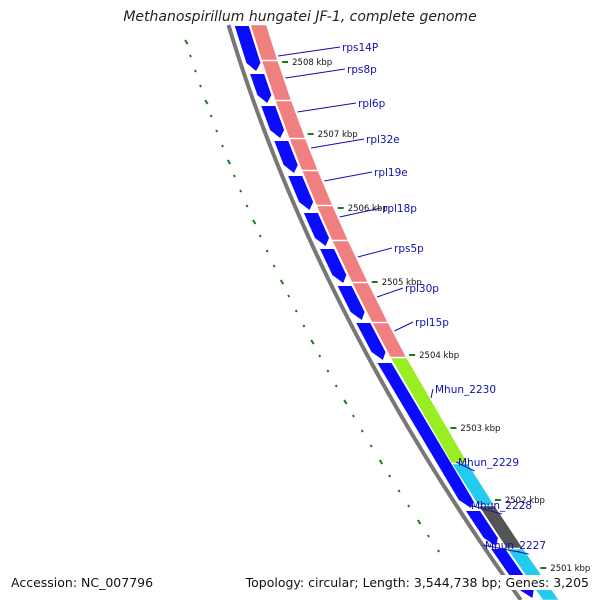 The width and height of the screenshot is (600, 600). I want to click on gene-label: rpl18p, so click(400, 209).